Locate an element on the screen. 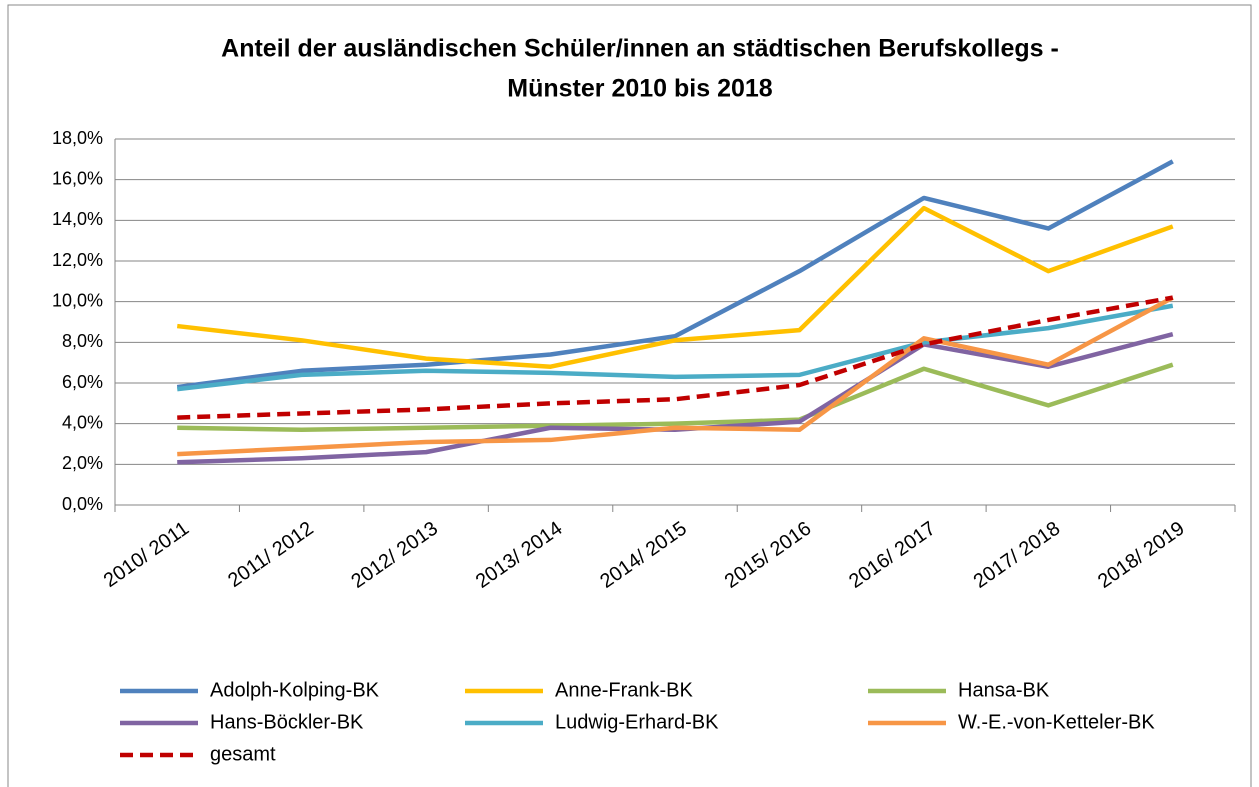 The image size is (1259, 787). y-tick-label: 12,0% is located at coordinates (77, 260).